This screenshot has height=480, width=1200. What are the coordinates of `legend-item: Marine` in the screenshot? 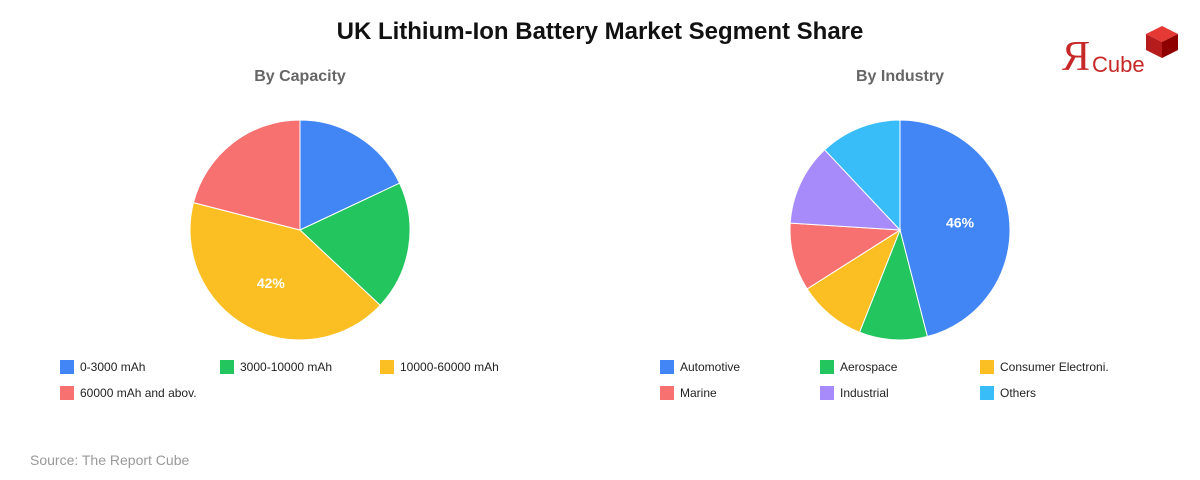 It's located at (688, 393).